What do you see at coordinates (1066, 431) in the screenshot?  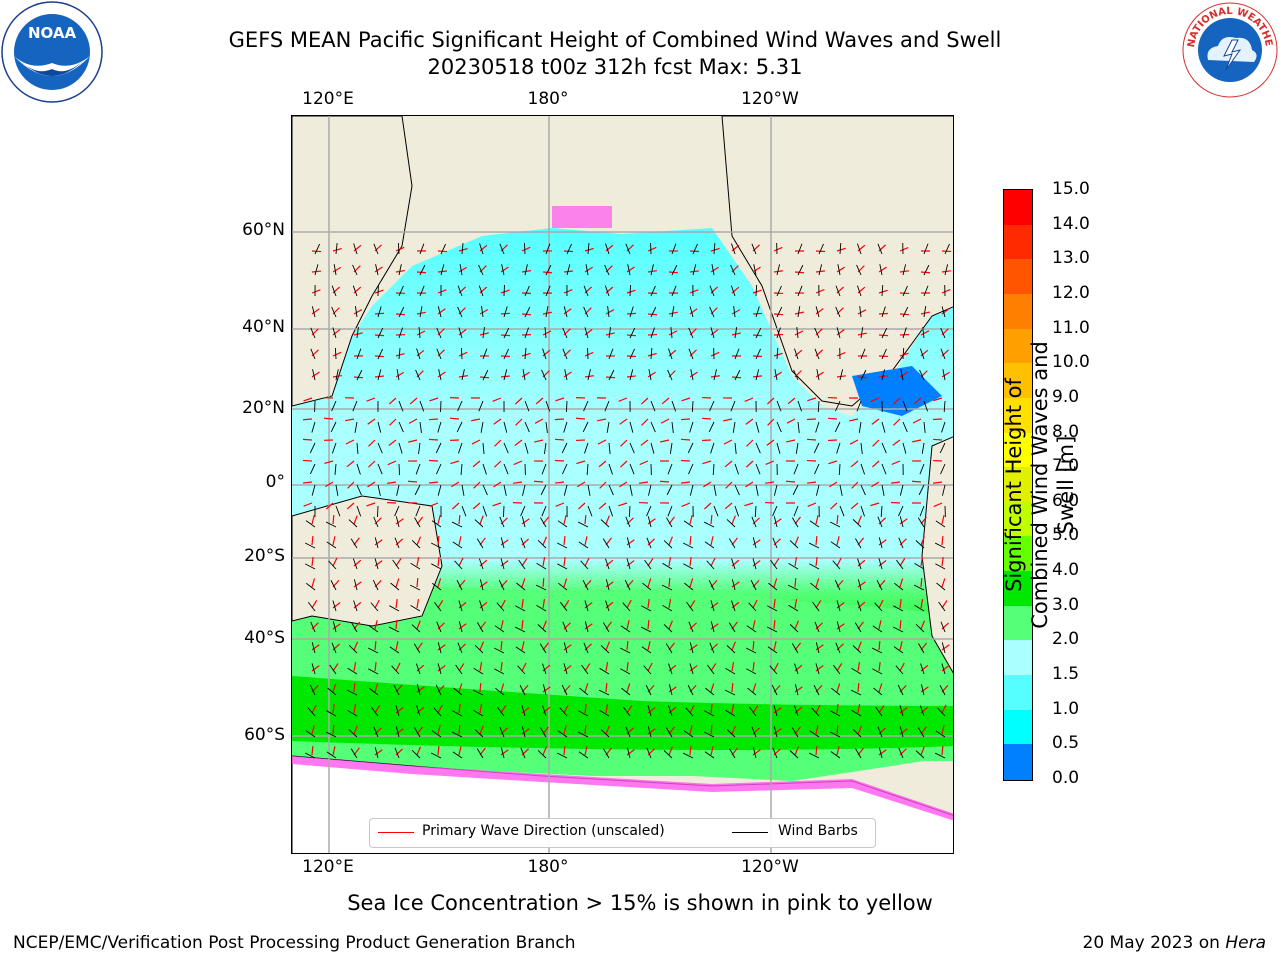 I see `colorbar-tick-label: 8.0` at bounding box center [1066, 431].